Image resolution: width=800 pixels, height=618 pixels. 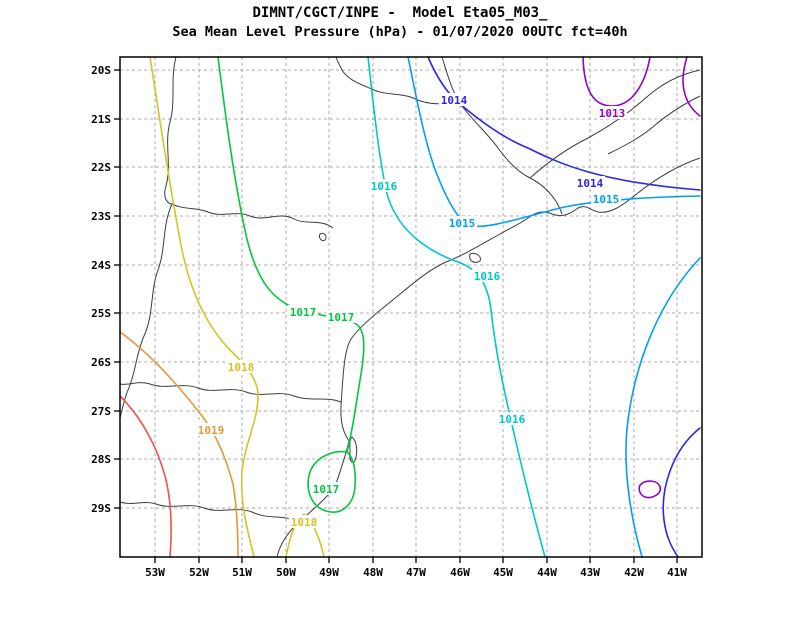 I want to click on lat-tick-label: 26S, so click(x=101, y=362).